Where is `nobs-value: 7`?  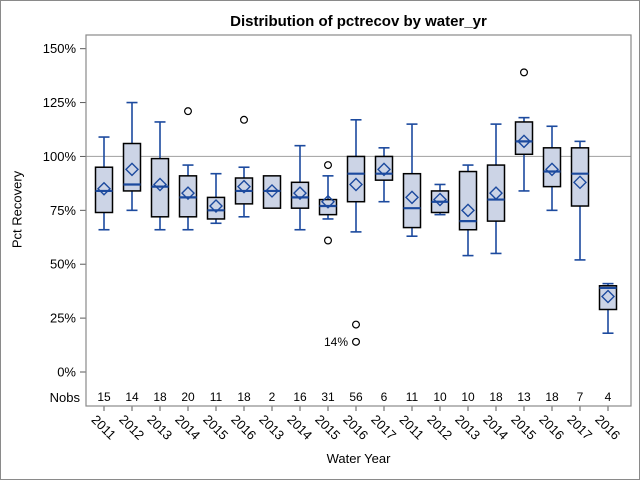
nobs-value: 7 is located at coordinates (580, 397).